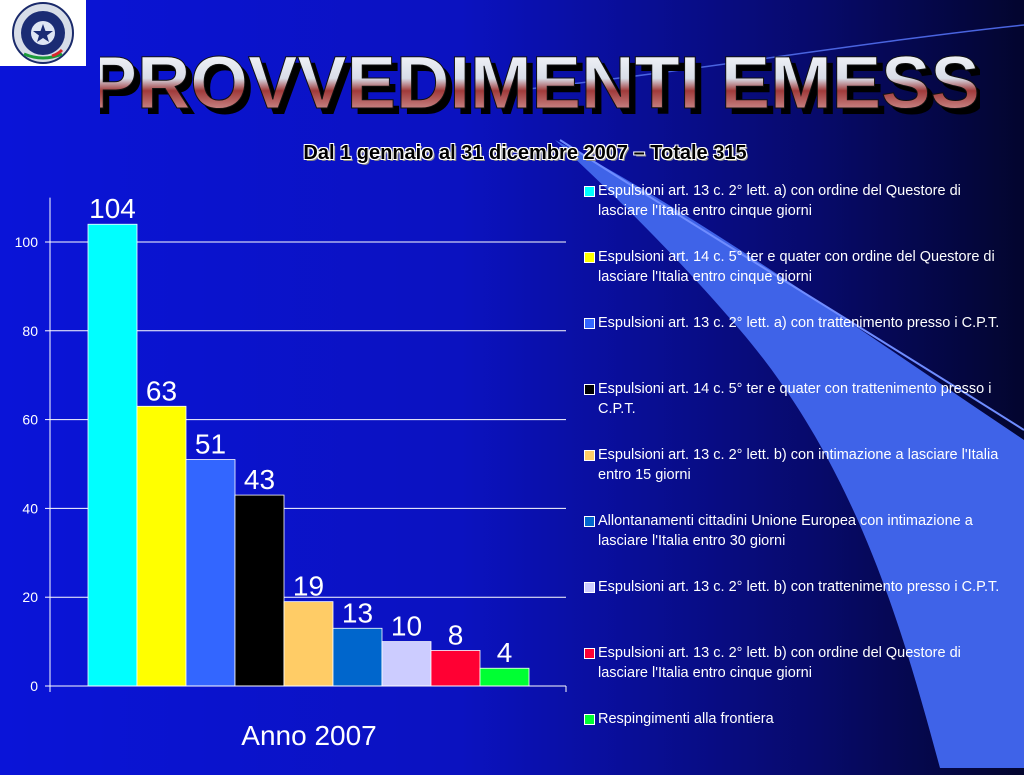 The height and width of the screenshot is (775, 1024). What do you see at coordinates (30, 508) in the screenshot?
I see `y-tick-label: 40` at bounding box center [30, 508].